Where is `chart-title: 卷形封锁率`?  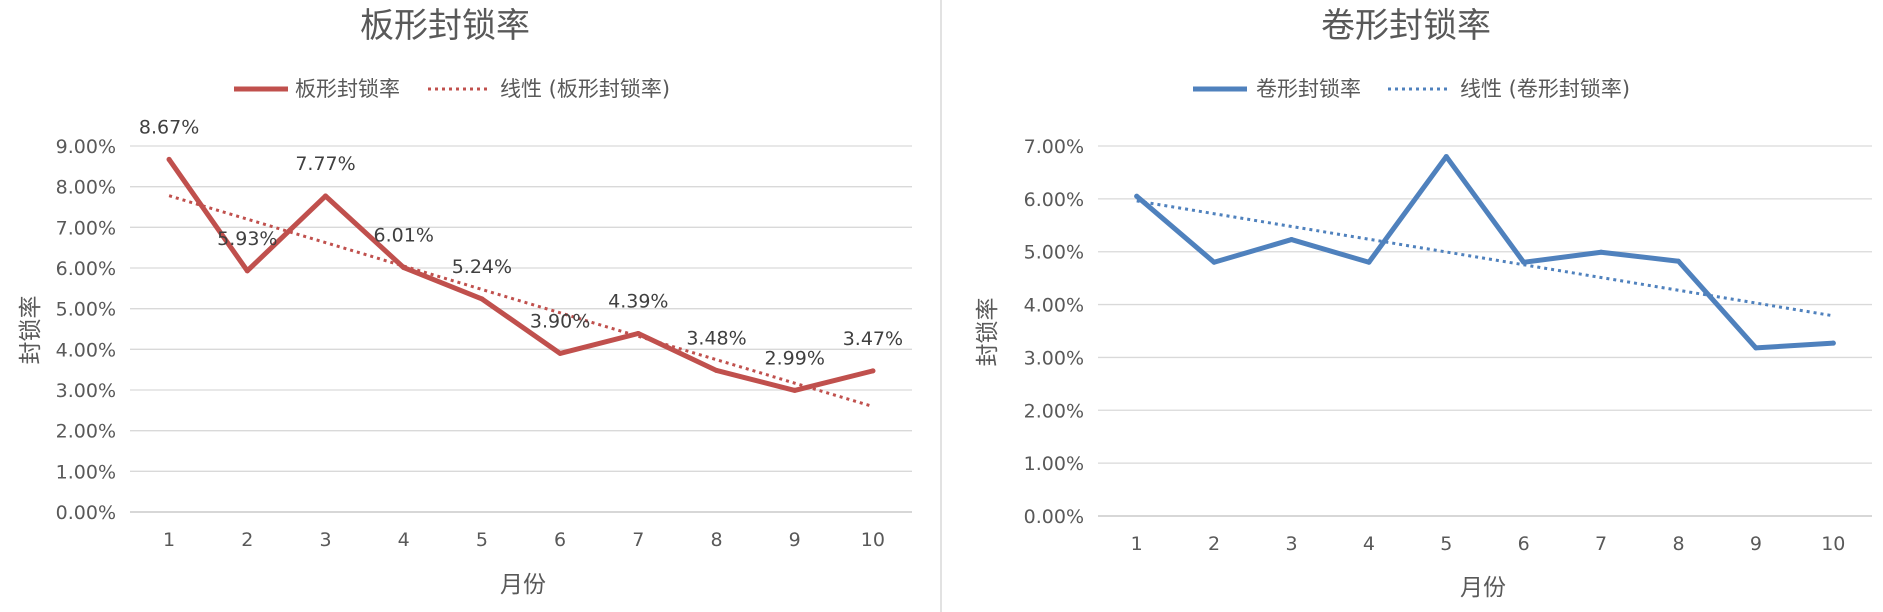
chart-title: 卷形封锁率 is located at coordinates (1406, 26).